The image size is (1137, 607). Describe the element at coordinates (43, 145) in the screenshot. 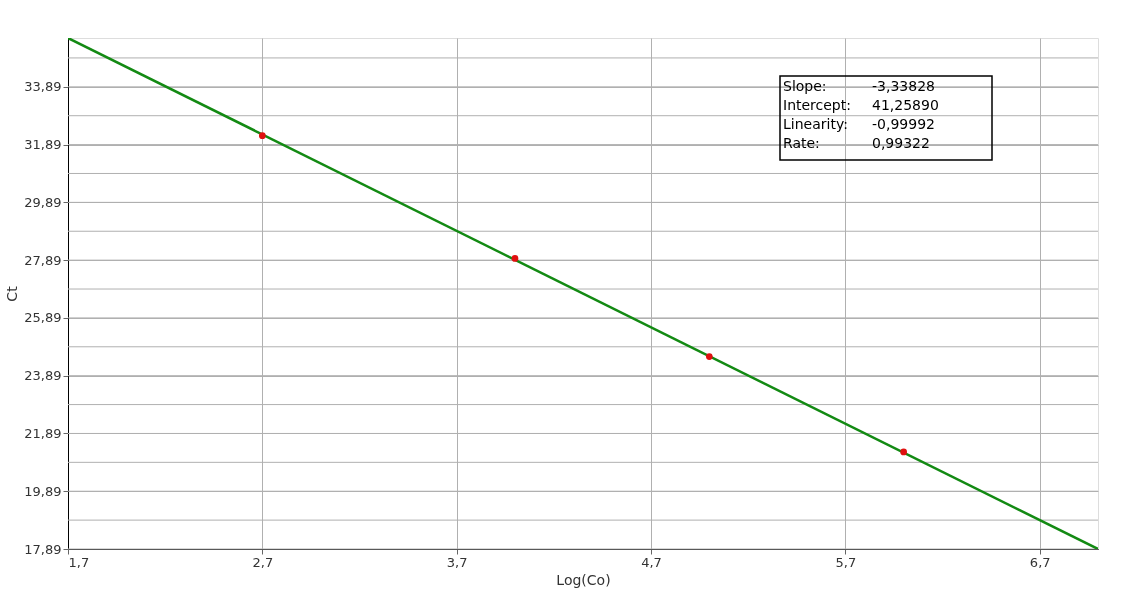

I see `y-tick-label: 31,89` at that location.